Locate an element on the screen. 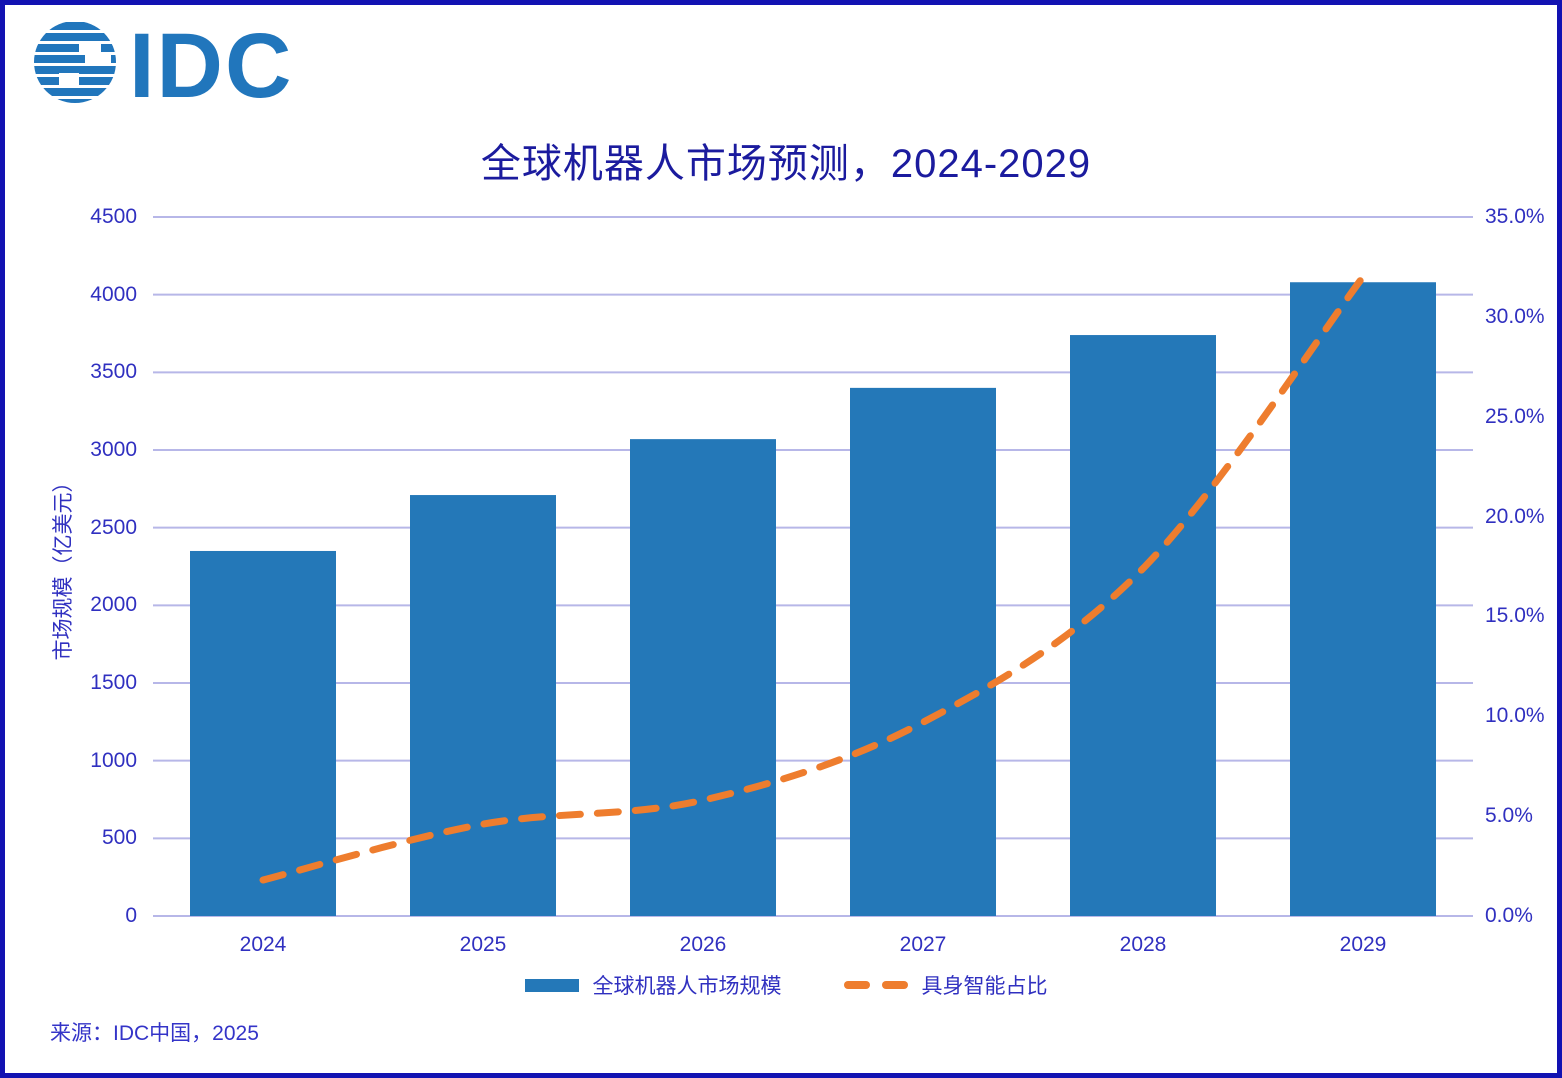 The width and height of the screenshot is (1562, 1078). idc-logo: IDC is located at coordinates (163, 65).